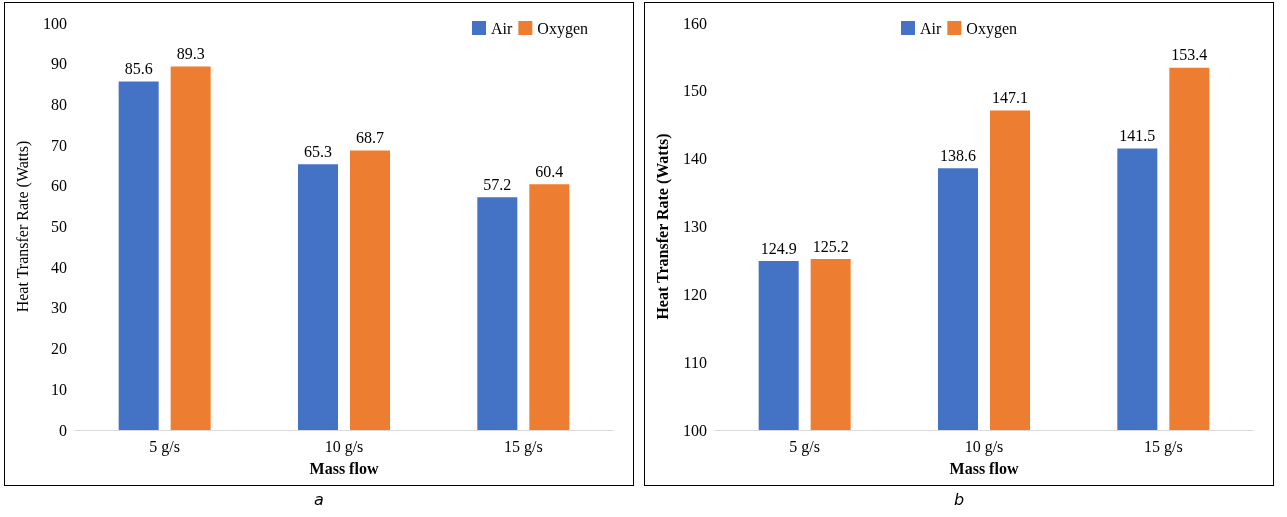 This screenshot has width=1287, height=517. Describe the element at coordinates (59, 308) in the screenshot. I see `y-tick-label: 30` at that location.